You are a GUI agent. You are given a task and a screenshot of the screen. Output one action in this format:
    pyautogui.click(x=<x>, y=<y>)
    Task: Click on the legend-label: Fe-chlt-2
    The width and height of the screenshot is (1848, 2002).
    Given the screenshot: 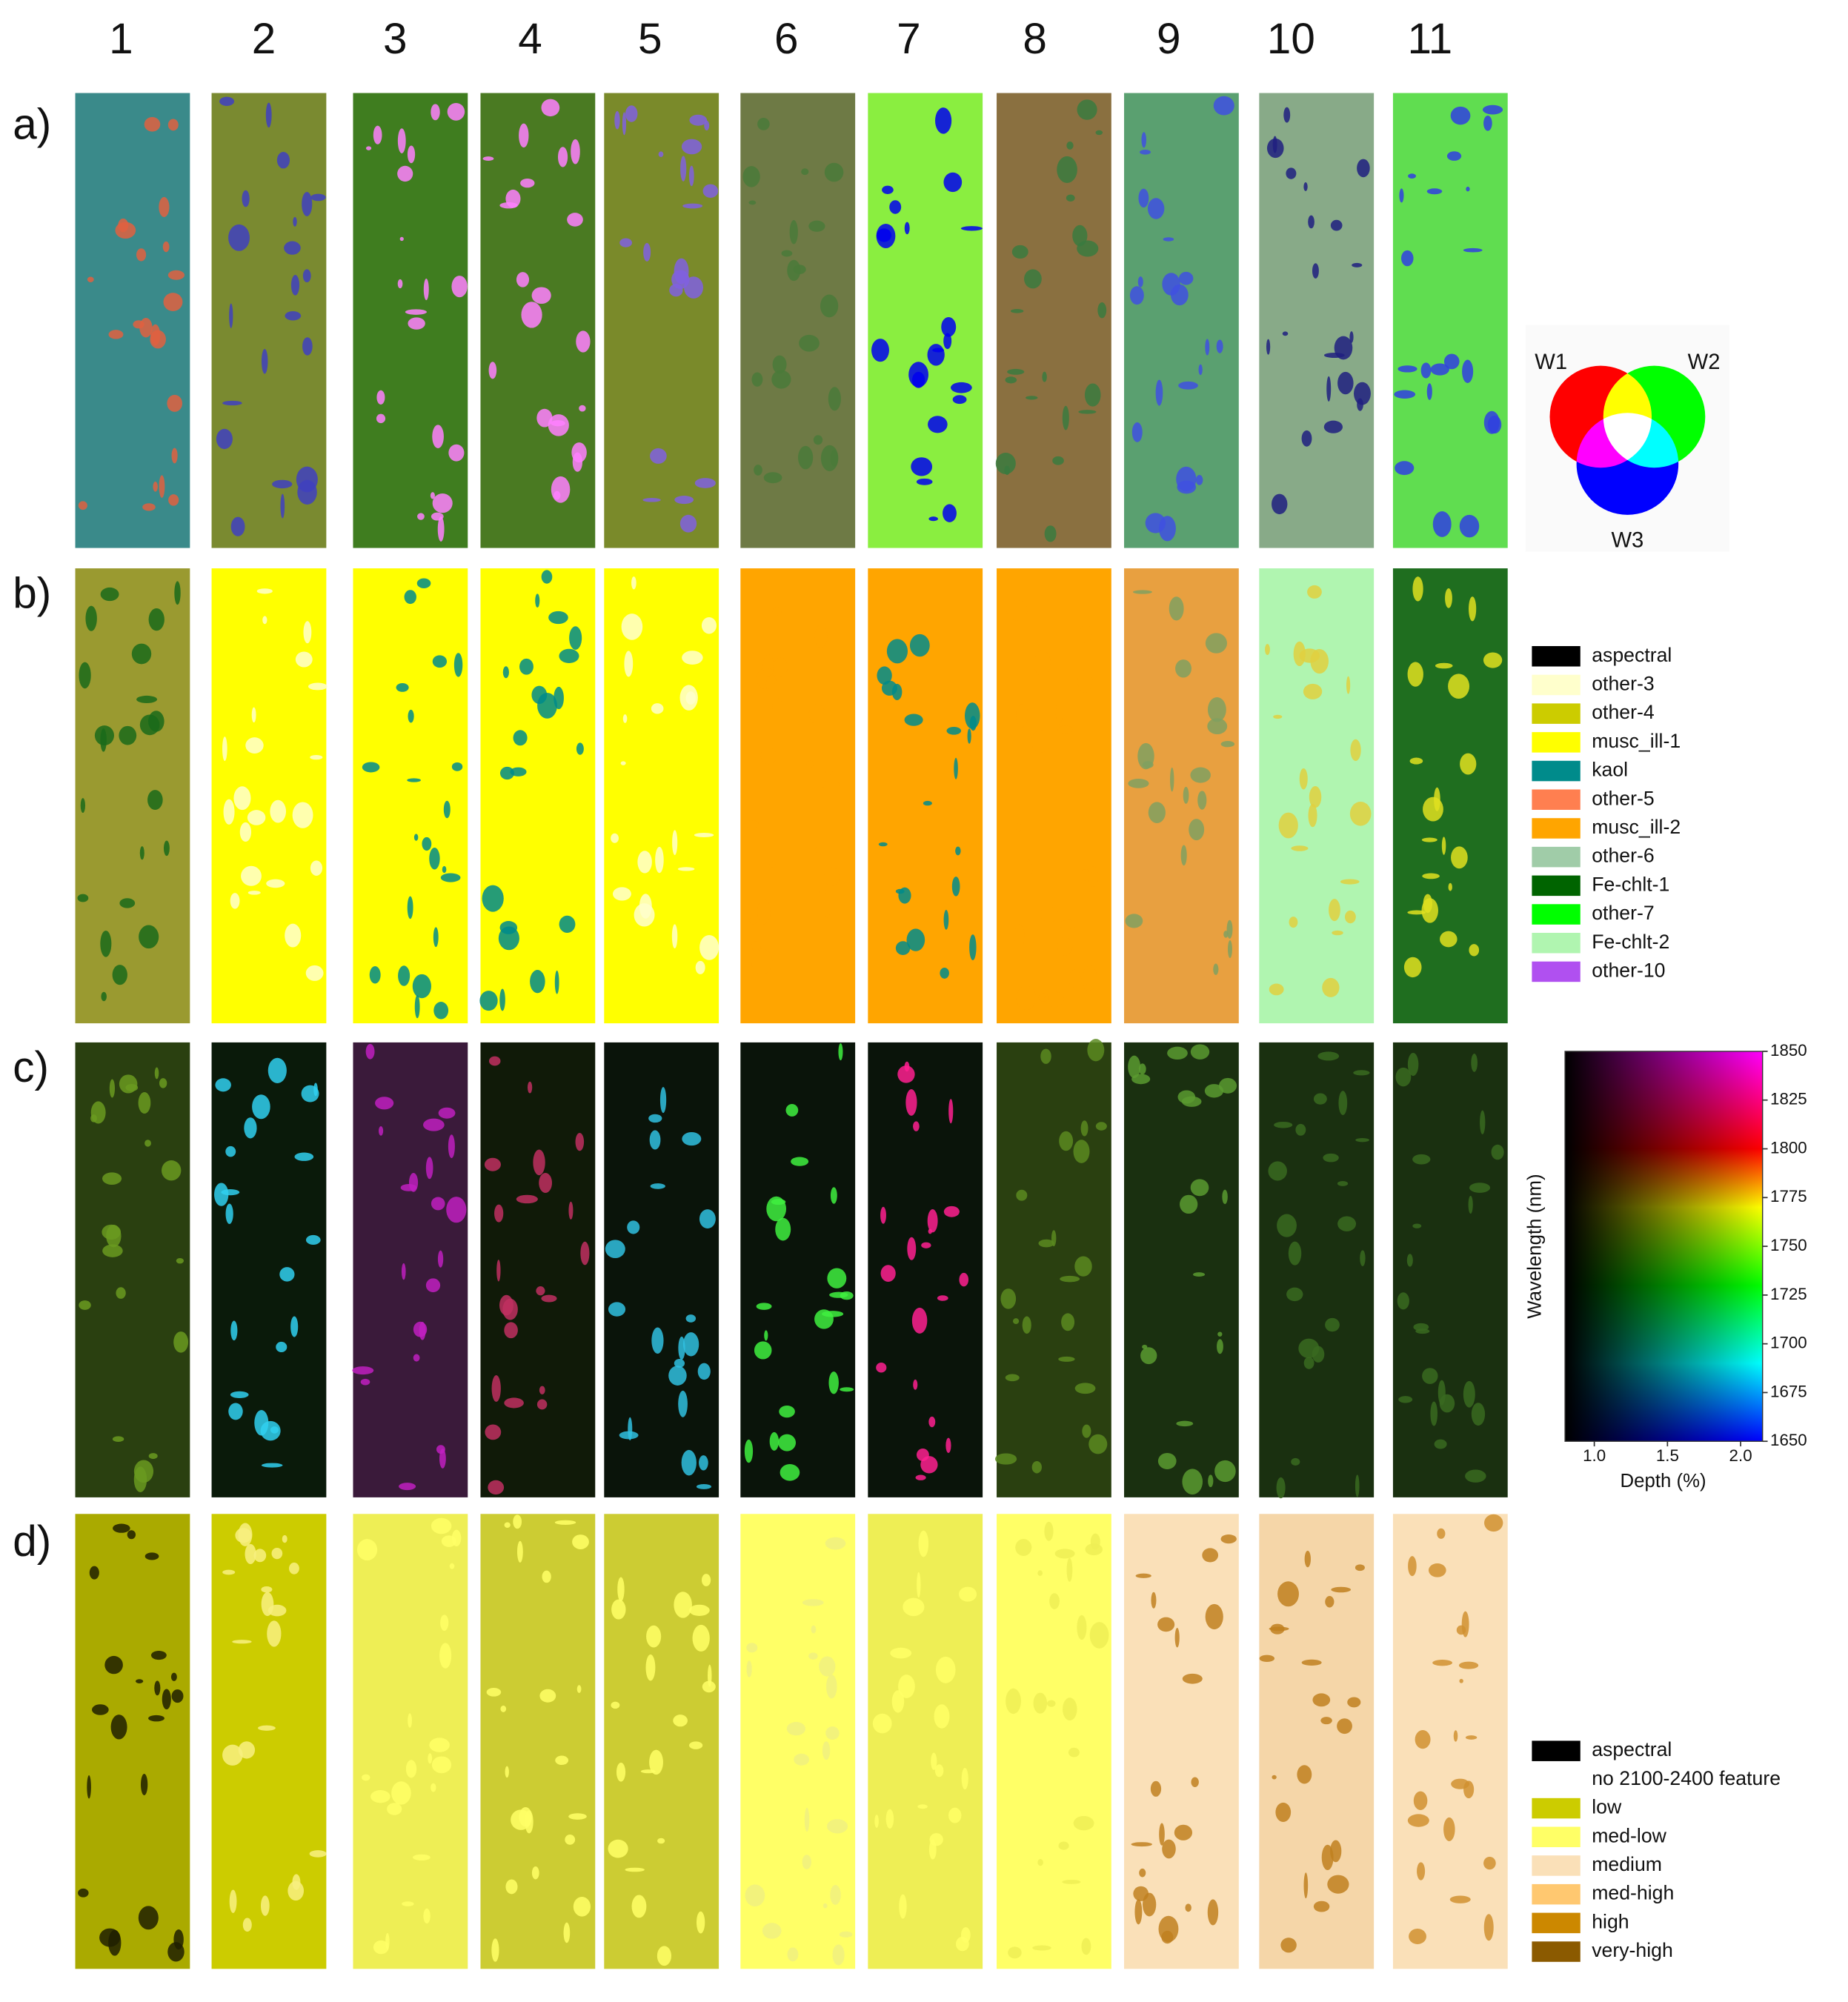 What is the action you would take?
    pyautogui.click(x=1631, y=942)
    